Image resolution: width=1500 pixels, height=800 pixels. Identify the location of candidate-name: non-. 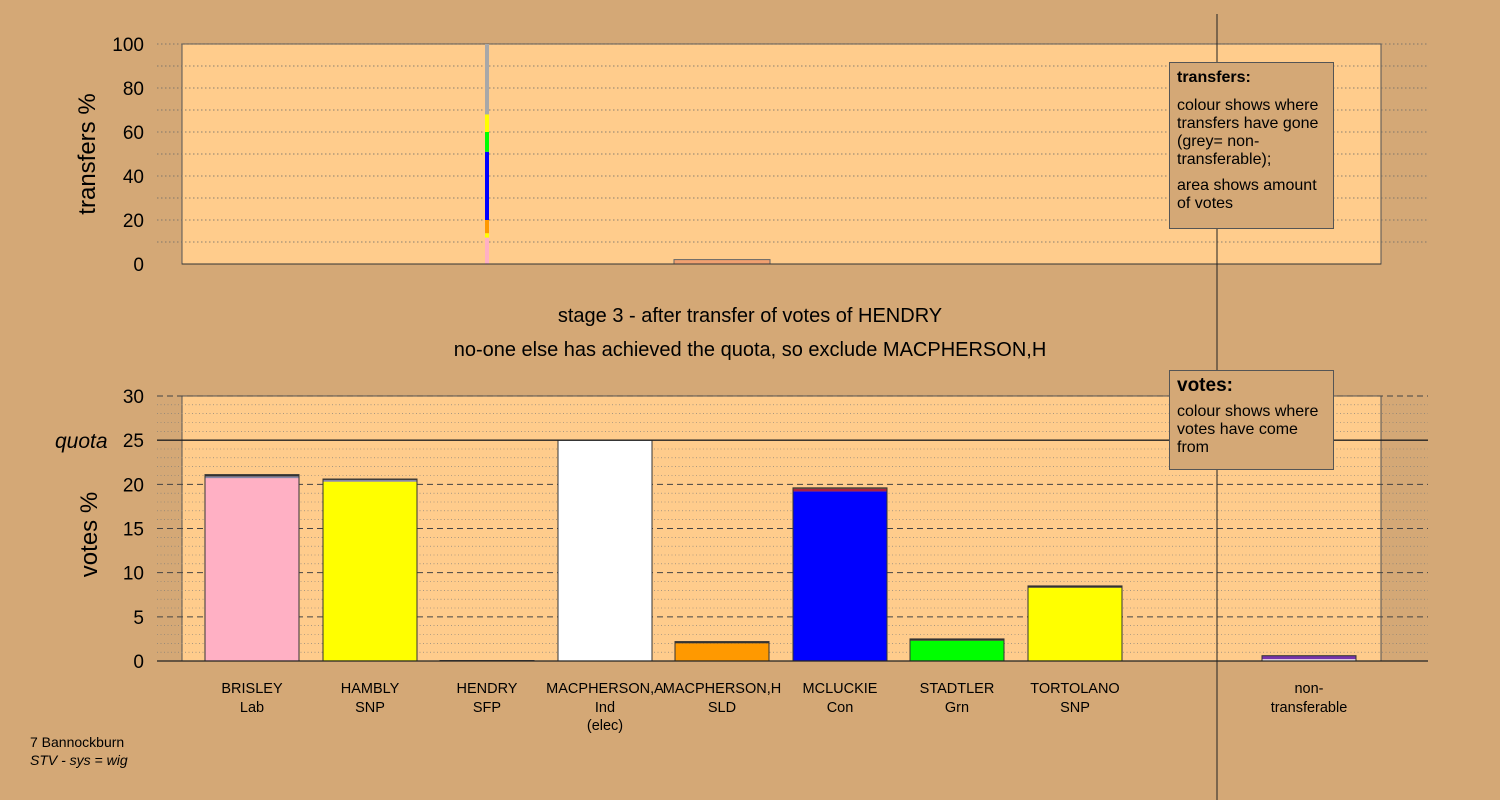
(1308, 689).